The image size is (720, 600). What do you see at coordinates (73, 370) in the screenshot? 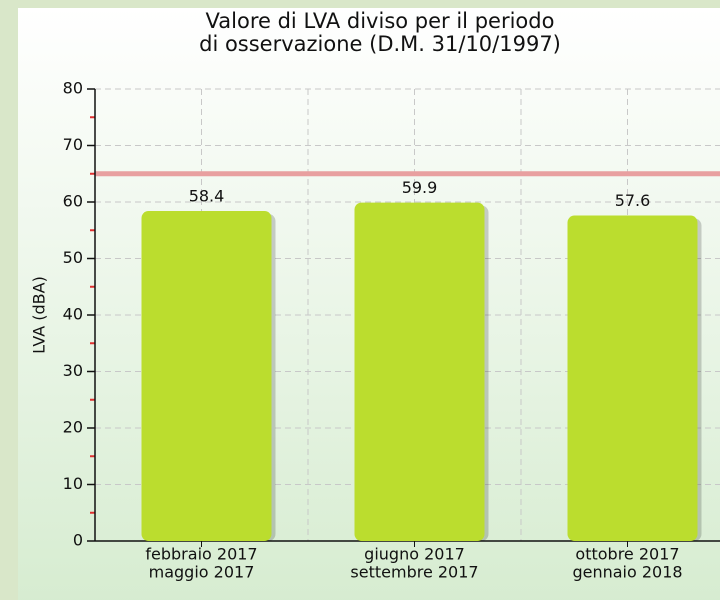
I see `y-tick-label: 30` at bounding box center [73, 370].